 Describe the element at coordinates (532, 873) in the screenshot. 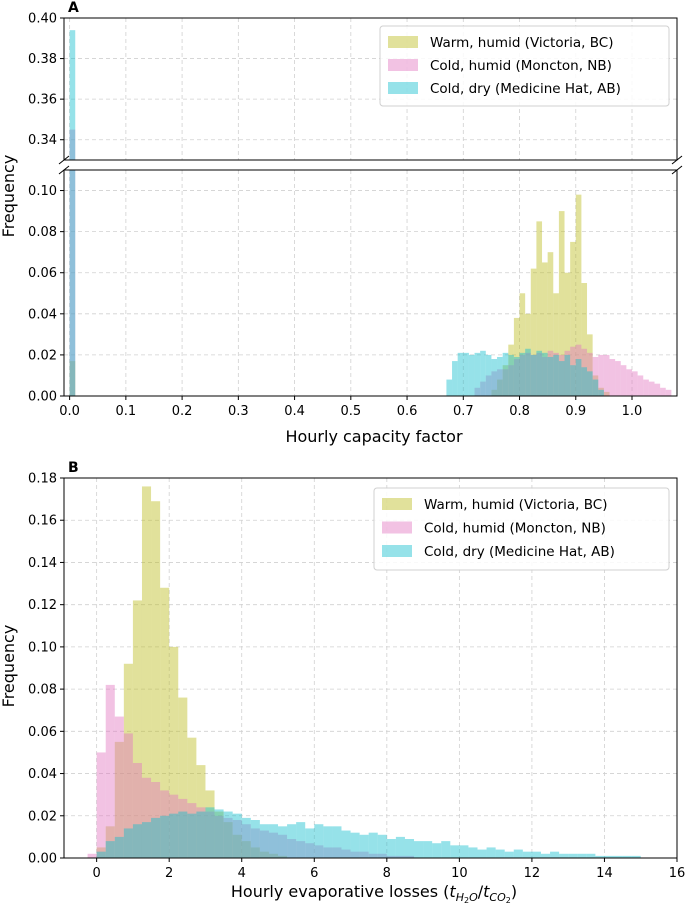

I see `x-tick-label: 12` at that location.